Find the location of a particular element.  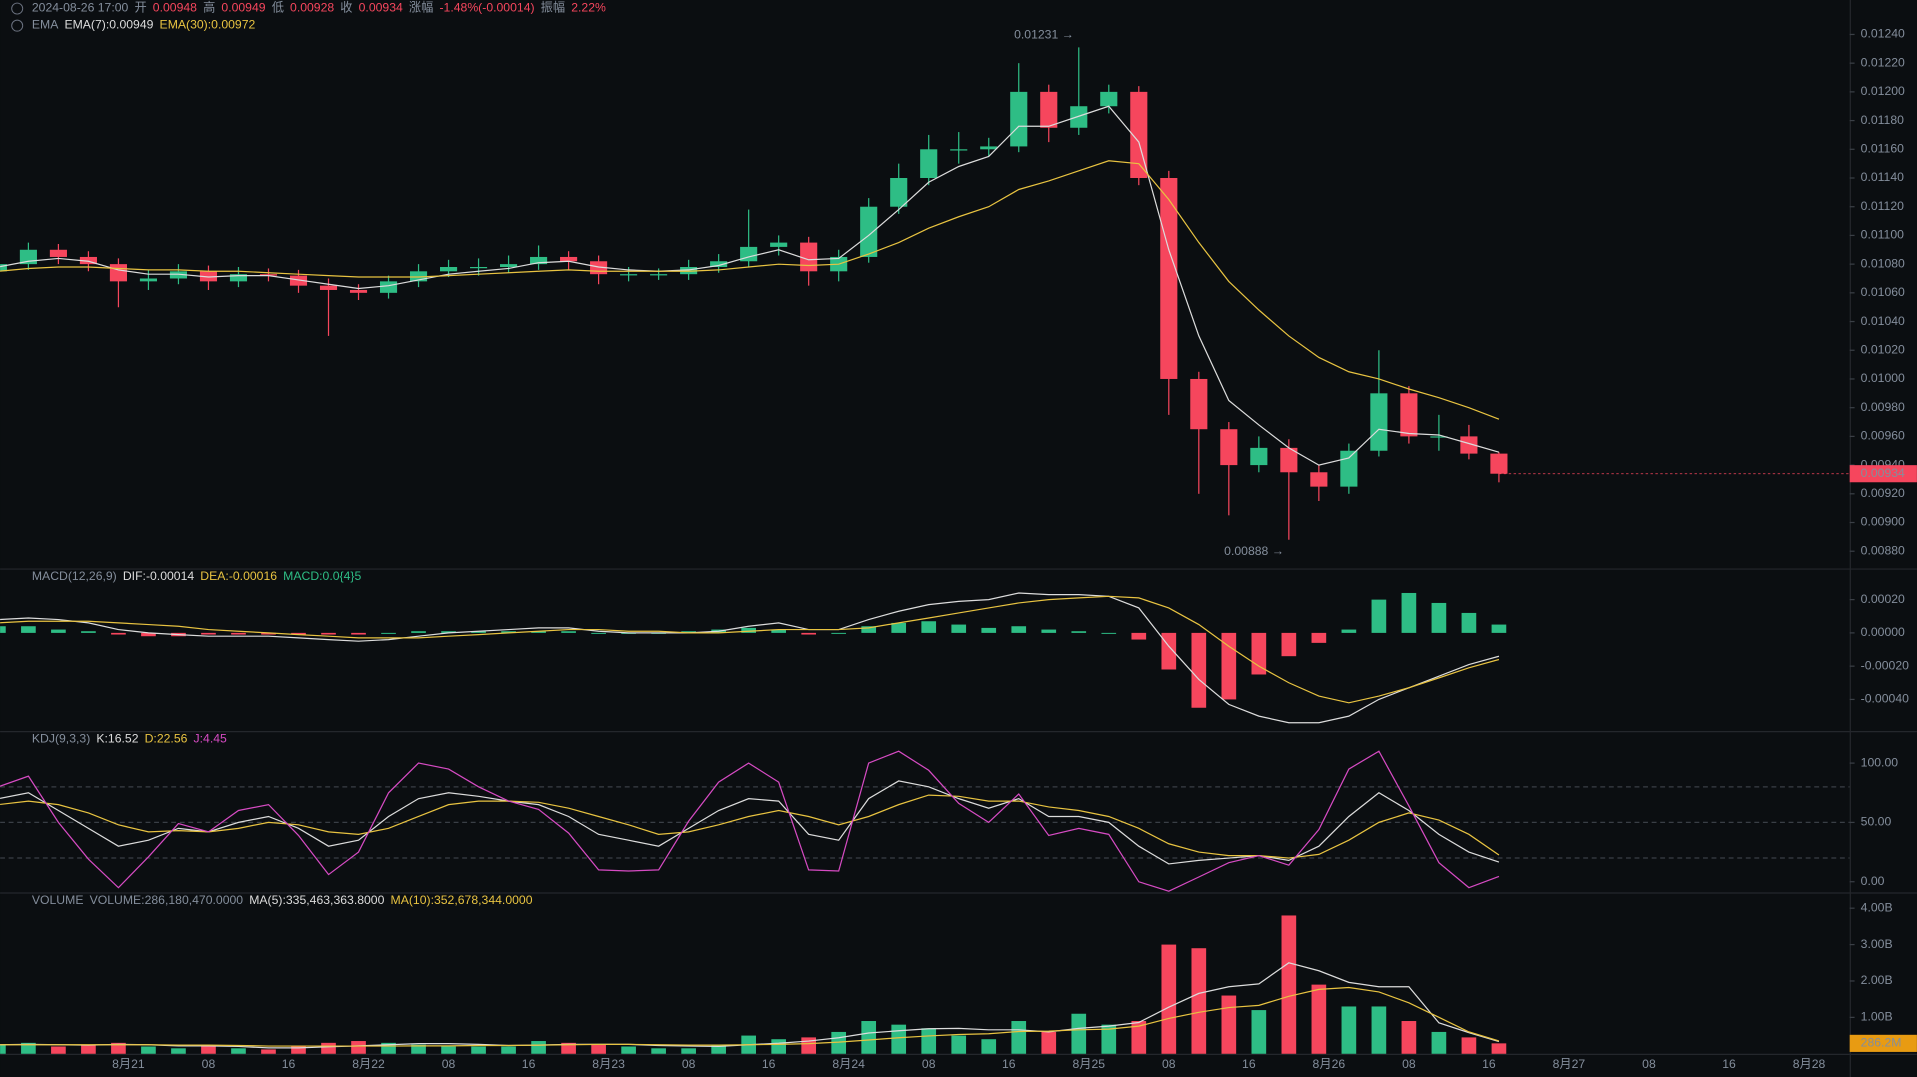

y-tick-label: 0.00020 is located at coordinates (1883, 599).